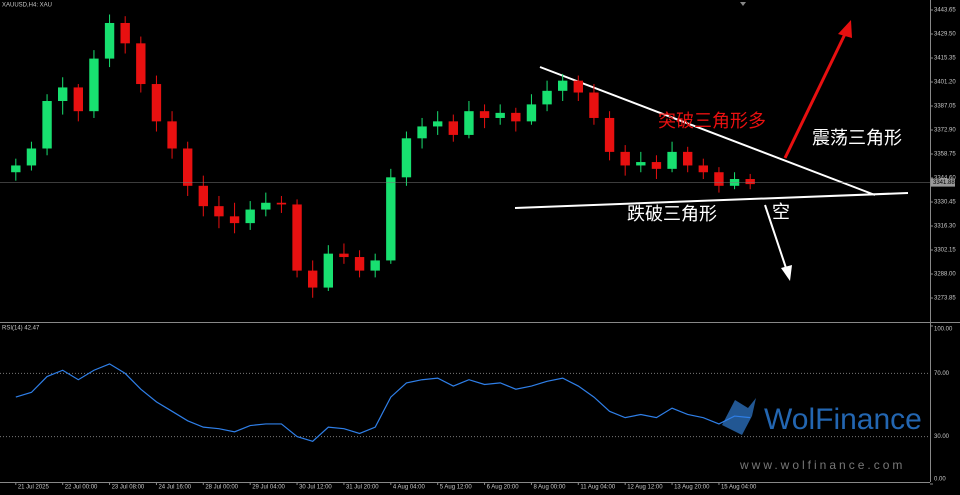  Describe the element at coordinates (362, 487) in the screenshot. I see `x-tick-label: 31 Jul 20:00` at that location.